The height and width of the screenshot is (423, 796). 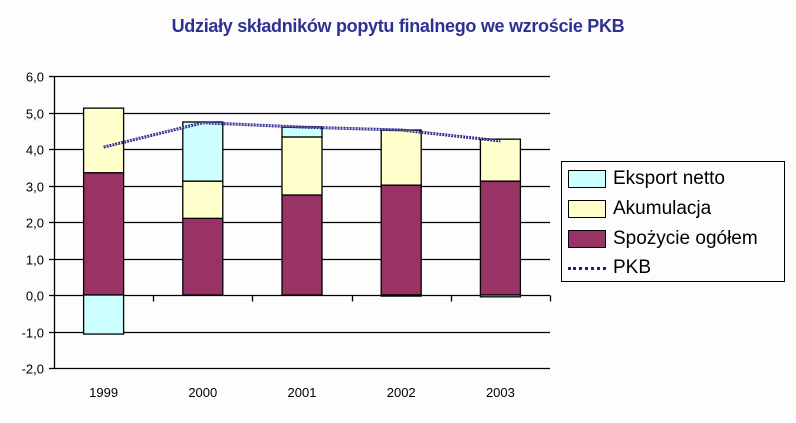 What do you see at coordinates (669, 178) in the screenshot?
I see `legend-label: Eksport netto` at bounding box center [669, 178].